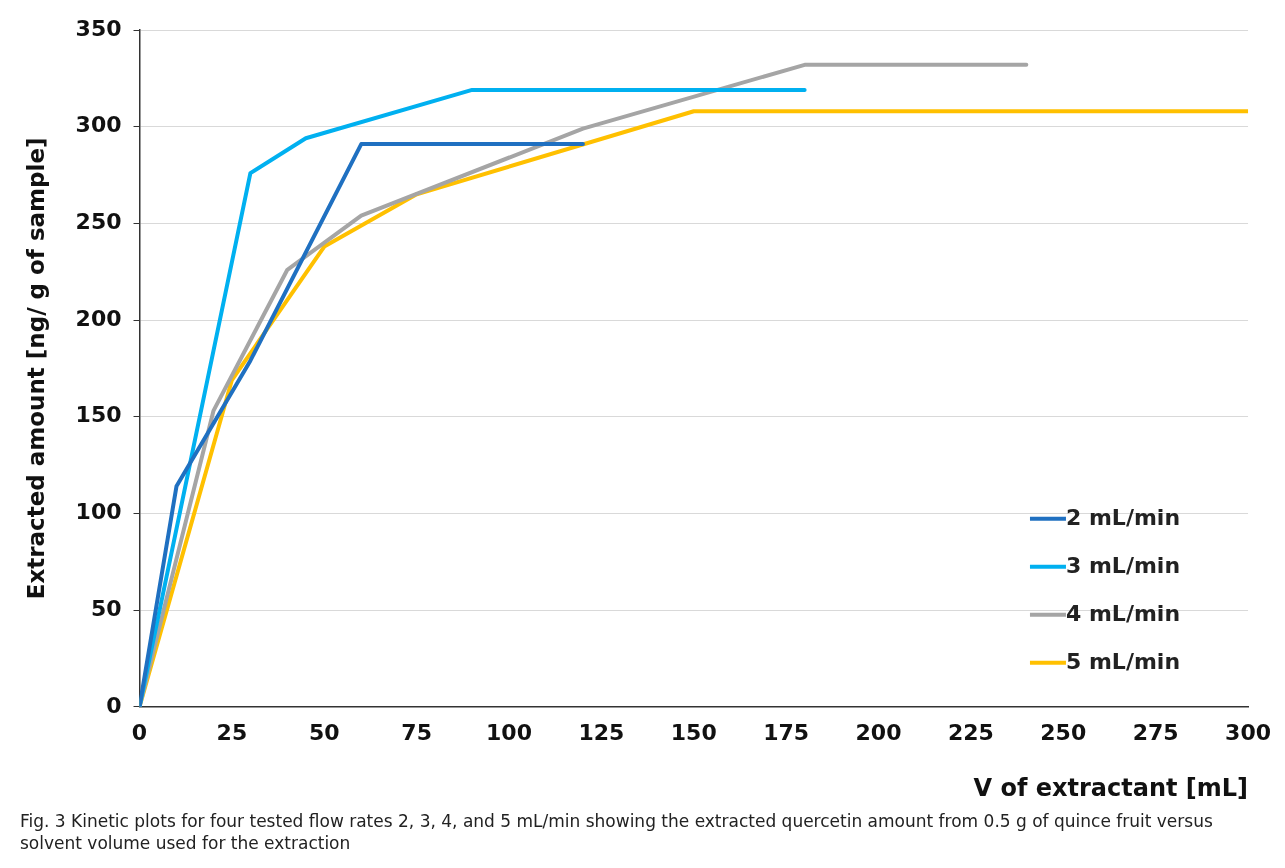 This screenshot has height=868, width=1285. What do you see at coordinates (98, 512) in the screenshot?
I see `y-tick-label: 100` at bounding box center [98, 512].